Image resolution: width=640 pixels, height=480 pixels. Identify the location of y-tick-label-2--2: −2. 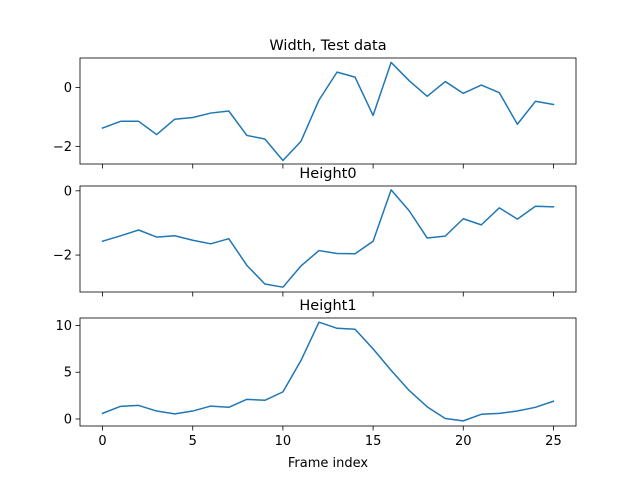
(62, 256).